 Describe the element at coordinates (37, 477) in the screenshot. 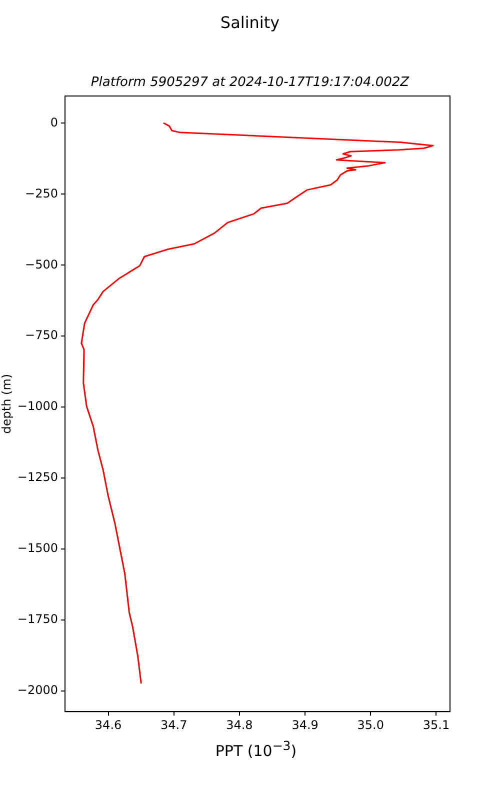

I see `y-tick-label: −1250` at that location.